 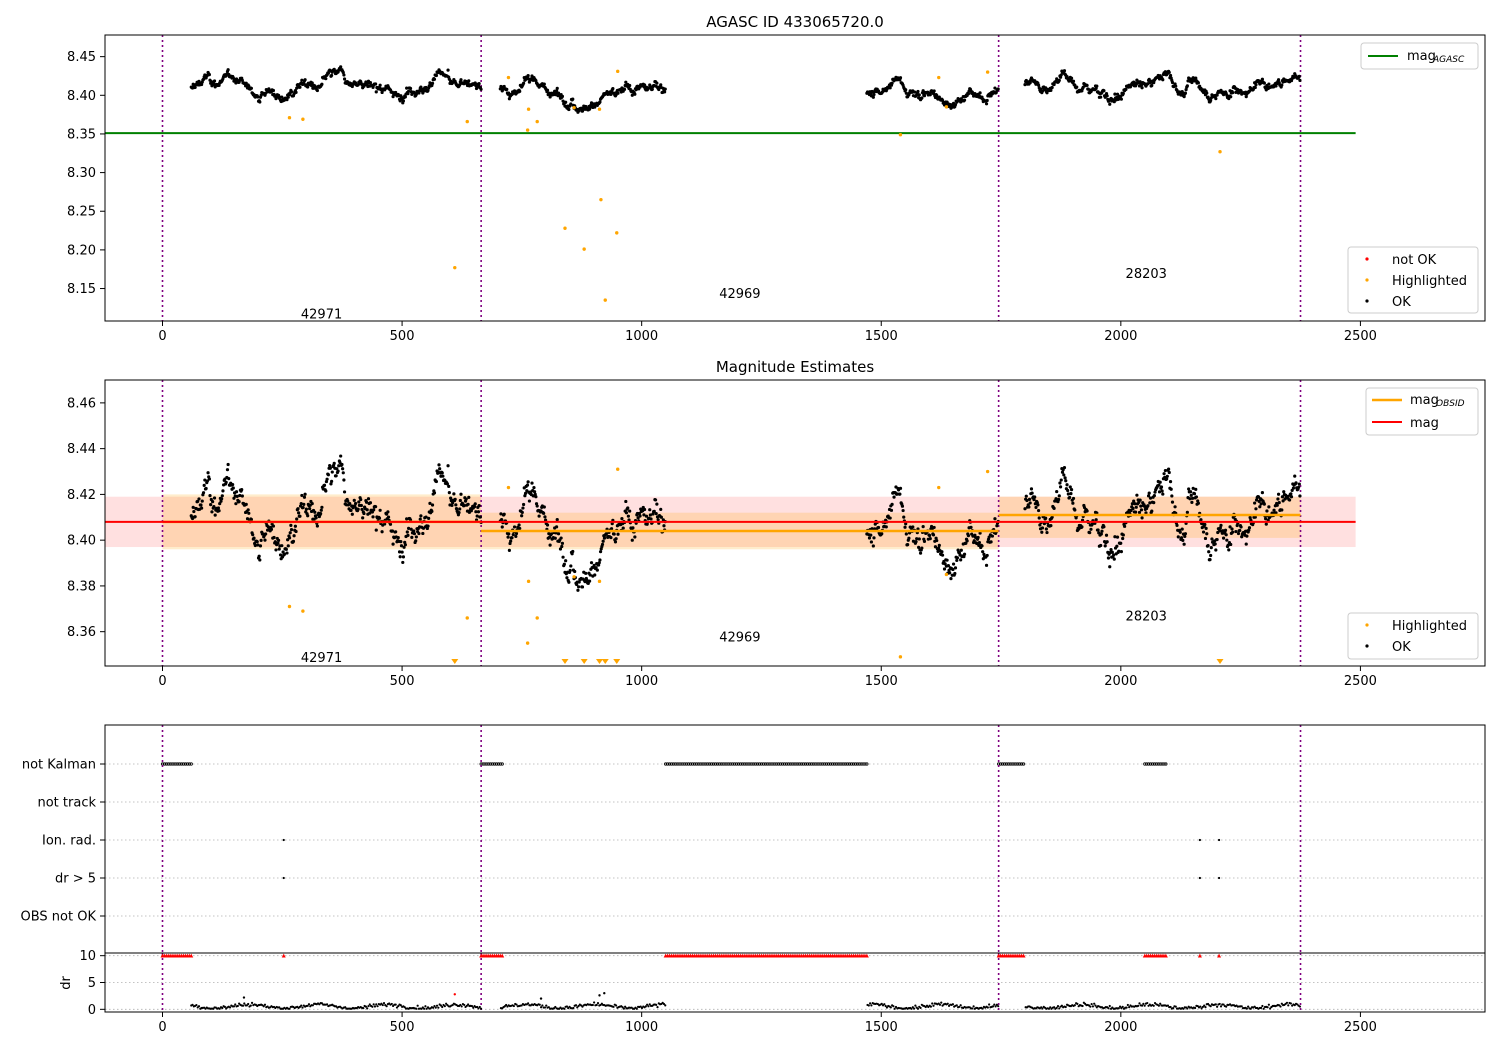 What do you see at coordinates (1422, 411) in the screenshot?
I see `magnitude-legend-top: mag OBSID mag` at bounding box center [1422, 411].